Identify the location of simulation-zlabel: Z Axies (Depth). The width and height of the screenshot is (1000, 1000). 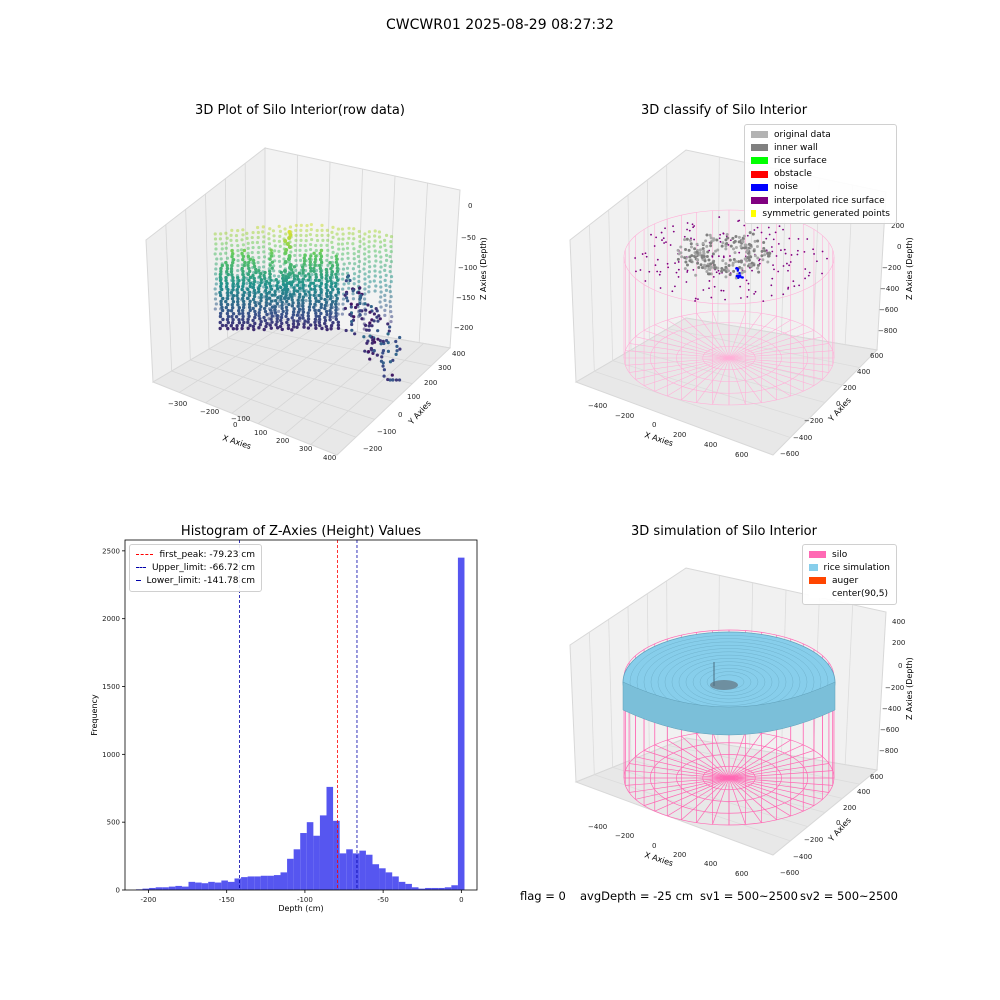
(909, 688).